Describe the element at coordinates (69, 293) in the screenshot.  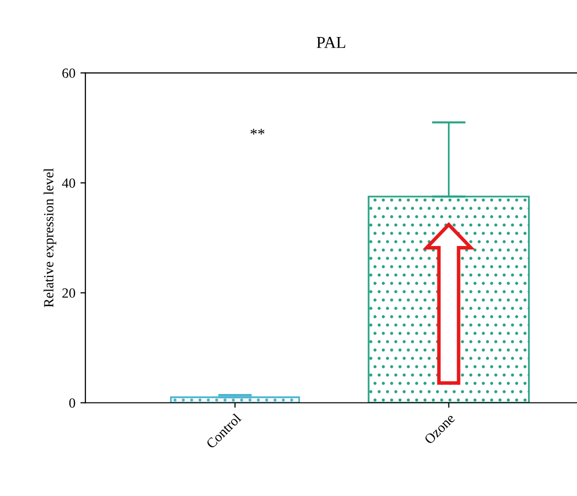
I see `y-tick-label: 20` at that location.